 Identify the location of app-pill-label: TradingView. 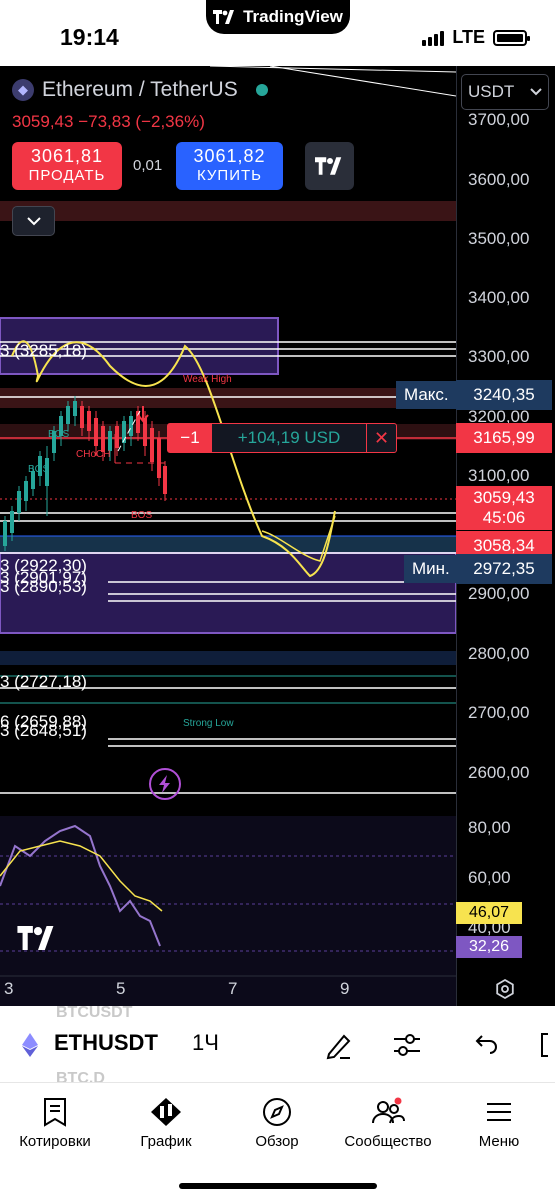
(293, 16).